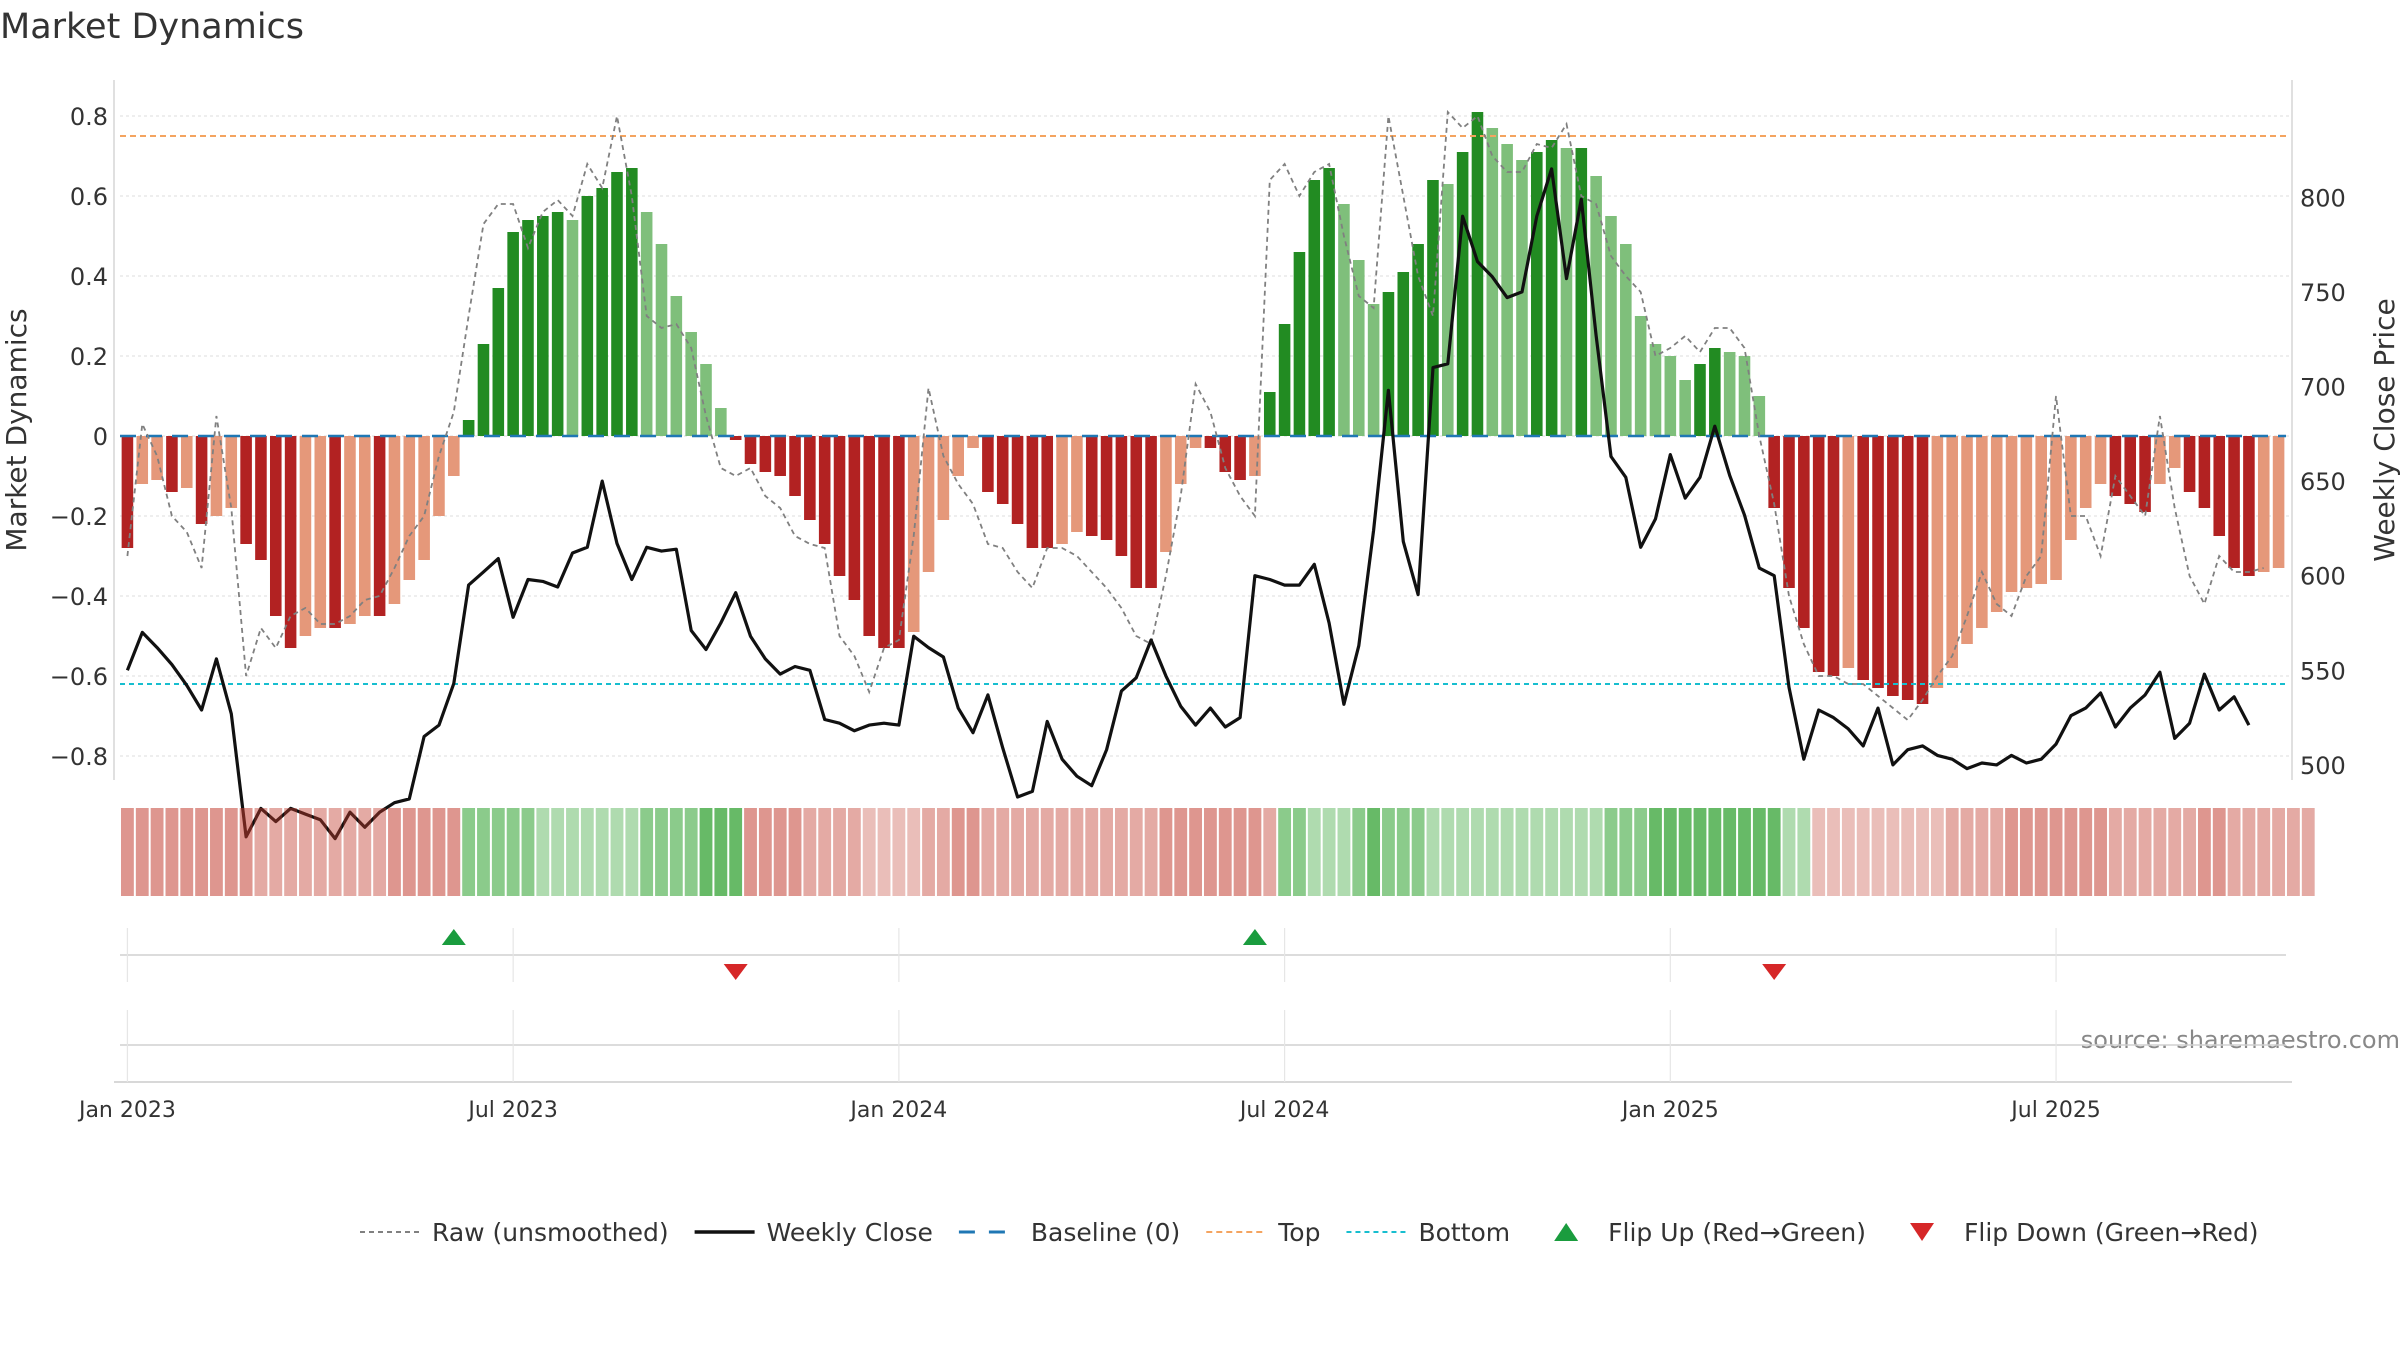  Describe the element at coordinates (79, 517) in the screenshot. I see `y-tick-label: −0.2` at that location.